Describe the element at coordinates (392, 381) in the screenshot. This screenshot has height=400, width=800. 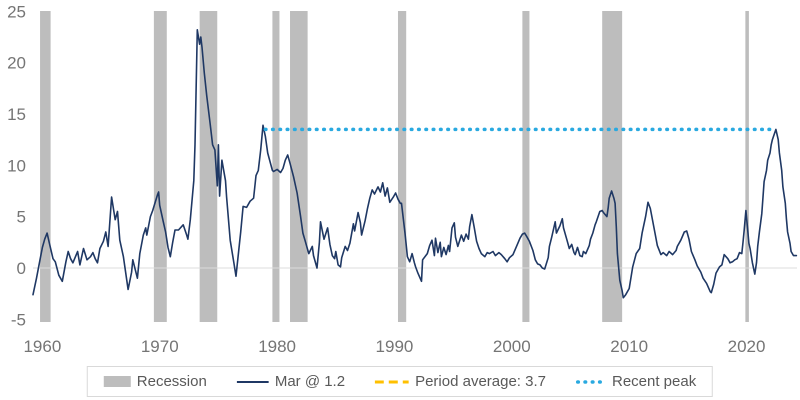
I see `average-line-swatch` at that location.